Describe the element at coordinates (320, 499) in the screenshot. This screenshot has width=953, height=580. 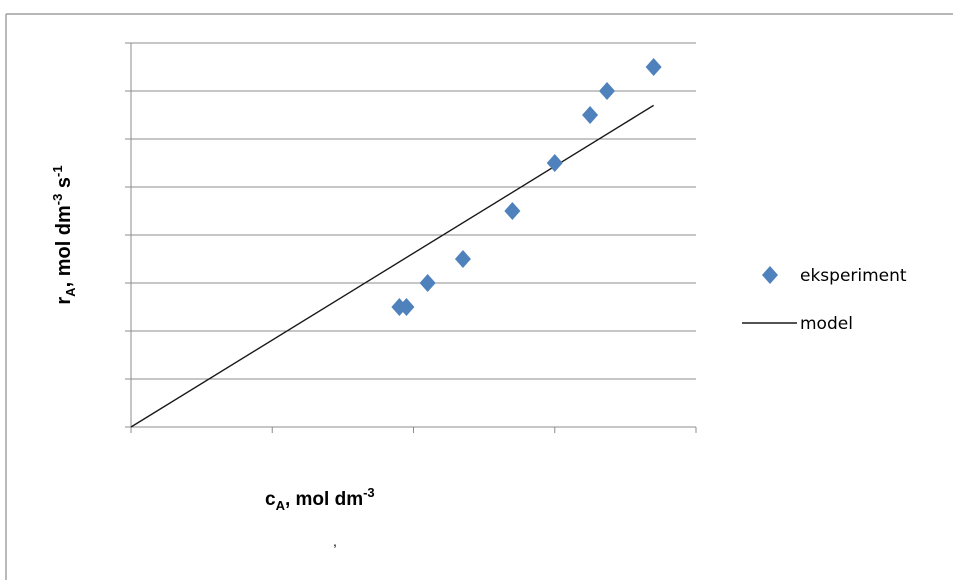
I see `x-axis-label: cA, mol dm-3` at that location.